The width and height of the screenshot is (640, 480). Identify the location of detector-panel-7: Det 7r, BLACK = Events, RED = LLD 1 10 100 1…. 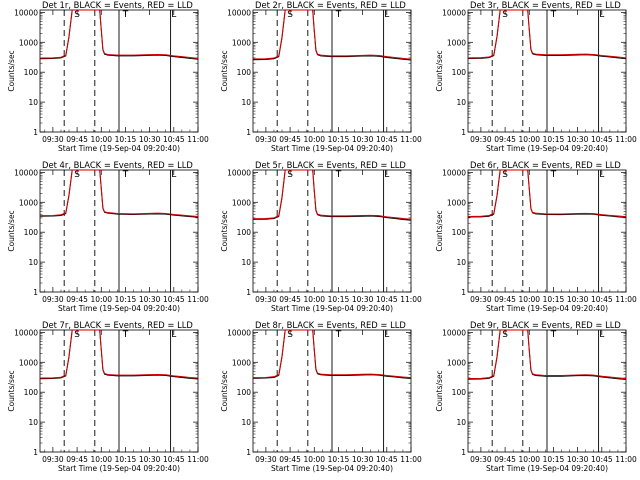
(108, 396).